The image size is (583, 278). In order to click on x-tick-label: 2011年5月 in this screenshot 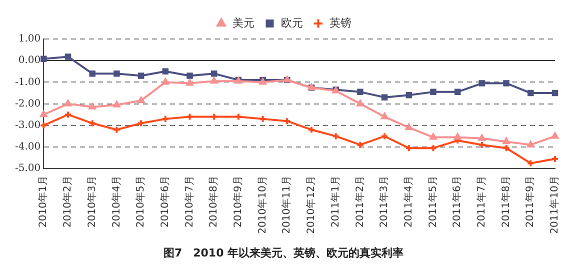, I will do `click(432, 202)`.